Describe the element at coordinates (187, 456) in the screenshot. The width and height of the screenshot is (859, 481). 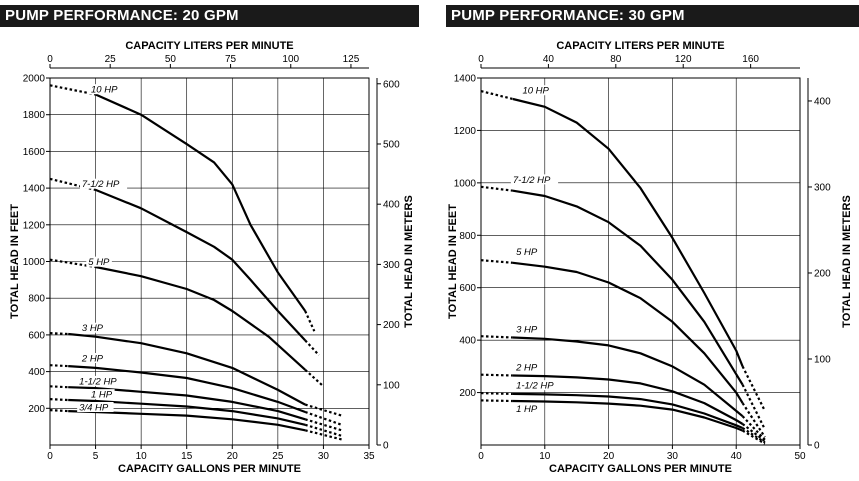
I see `x-tick-label: 15` at that location.